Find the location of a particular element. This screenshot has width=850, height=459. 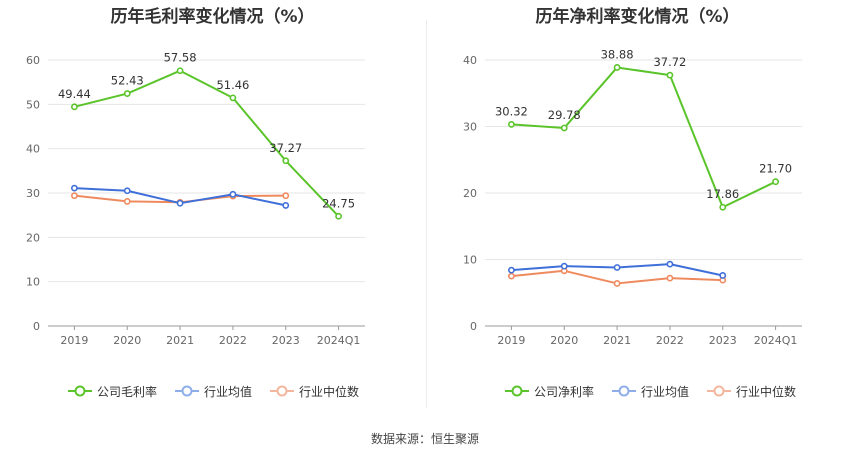

right-data-label: 21.70 is located at coordinates (775, 169).